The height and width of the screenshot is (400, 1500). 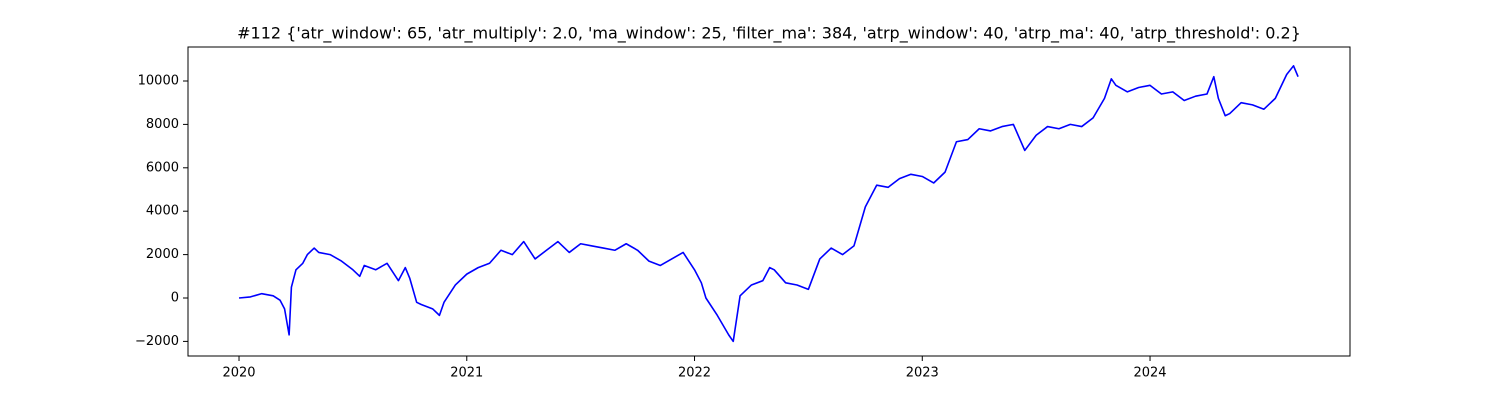 What do you see at coordinates (157, 341) in the screenshot?
I see `y-tick-label: −2000` at bounding box center [157, 341].